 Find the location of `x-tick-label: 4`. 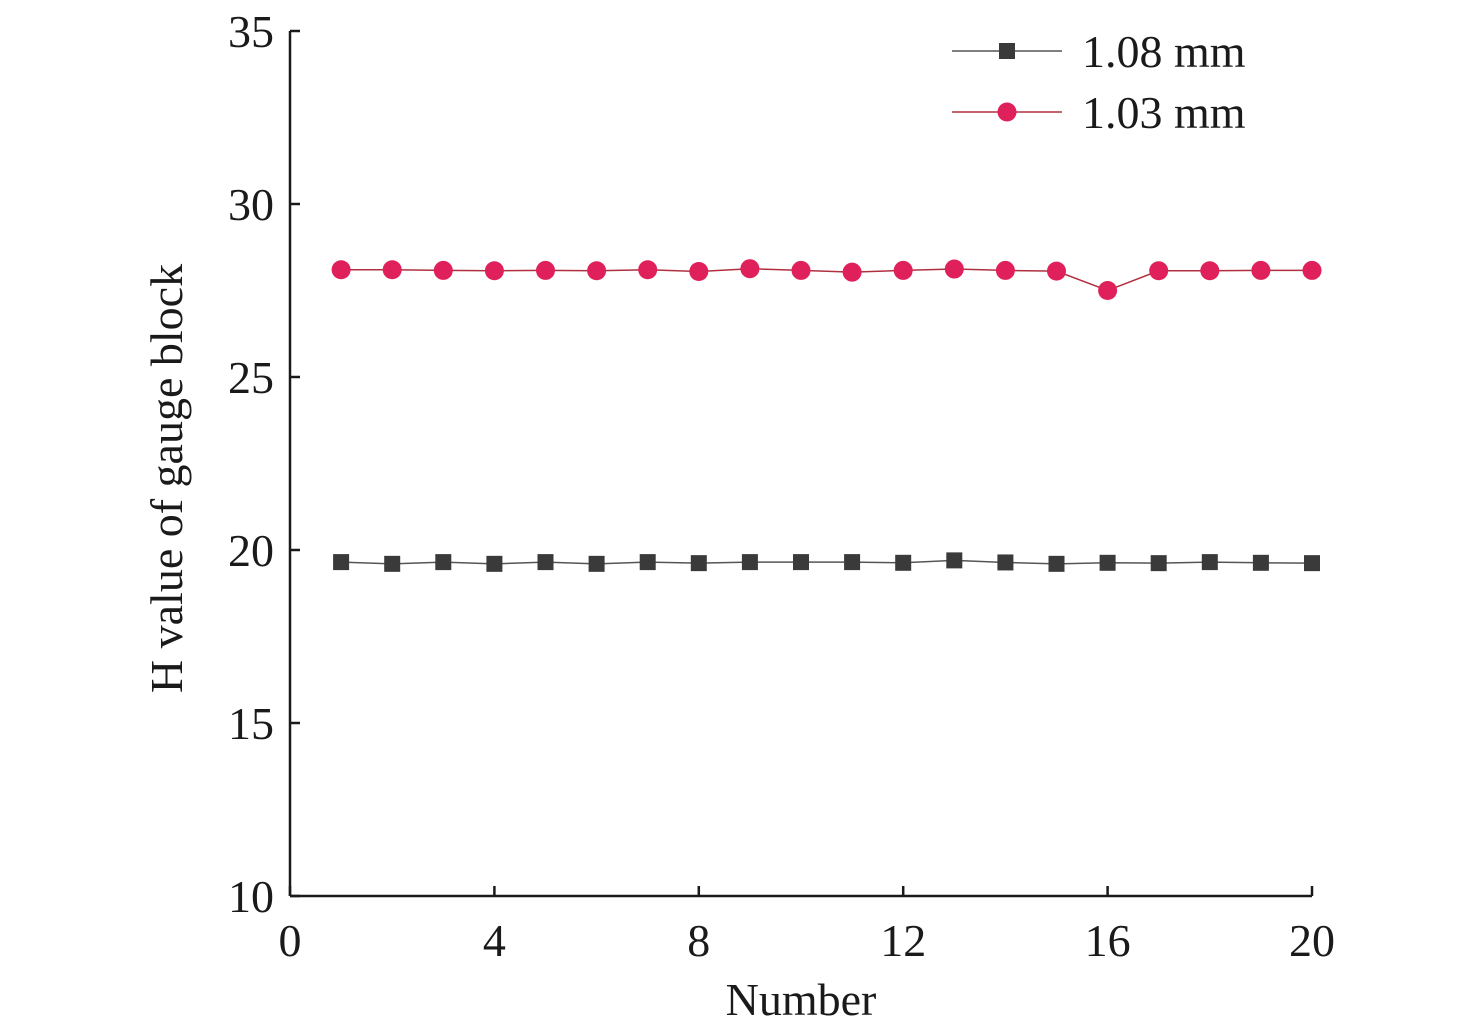

x-tick-label: 4 is located at coordinates (494, 940).